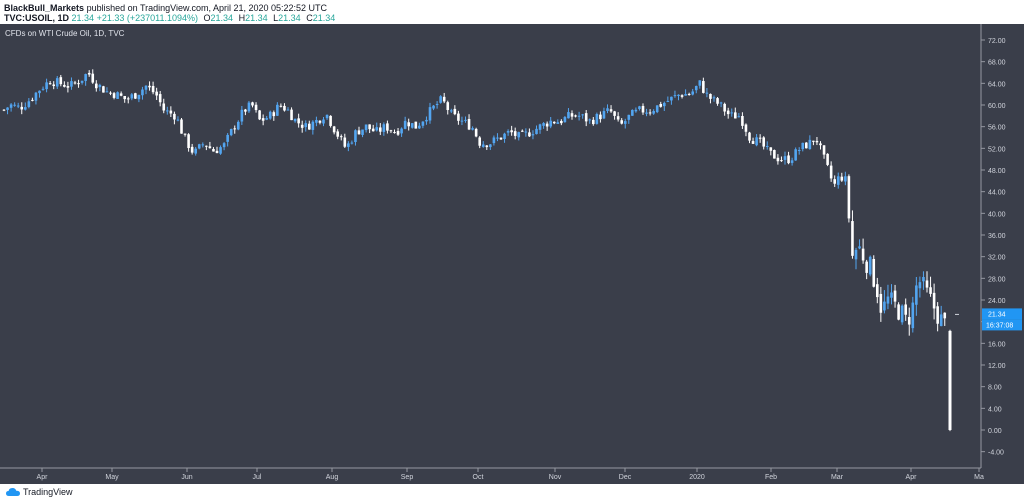 This screenshot has height=503, width=1024. I want to click on y-tick-label: 36.00, so click(997, 236).